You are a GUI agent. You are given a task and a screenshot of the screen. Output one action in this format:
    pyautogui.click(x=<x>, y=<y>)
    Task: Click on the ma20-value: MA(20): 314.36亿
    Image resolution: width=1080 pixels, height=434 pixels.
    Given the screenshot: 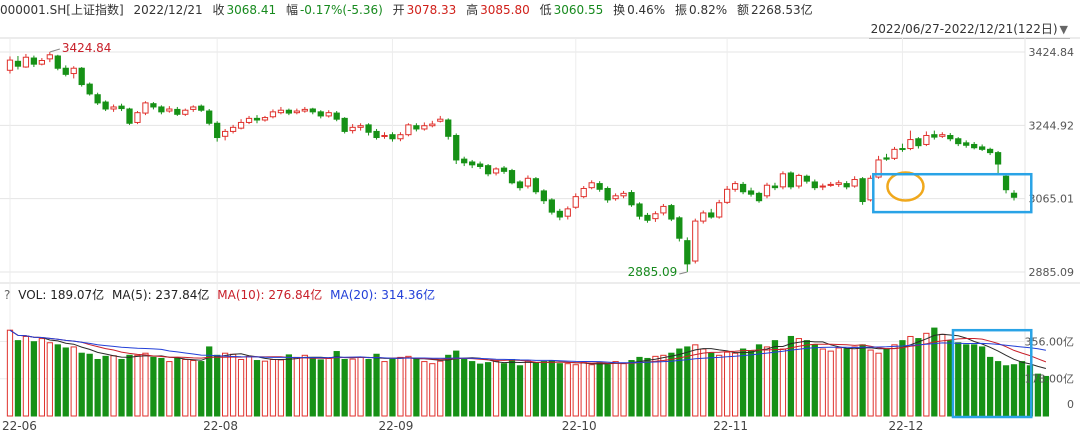 What is the action you would take?
    pyautogui.click(x=383, y=295)
    